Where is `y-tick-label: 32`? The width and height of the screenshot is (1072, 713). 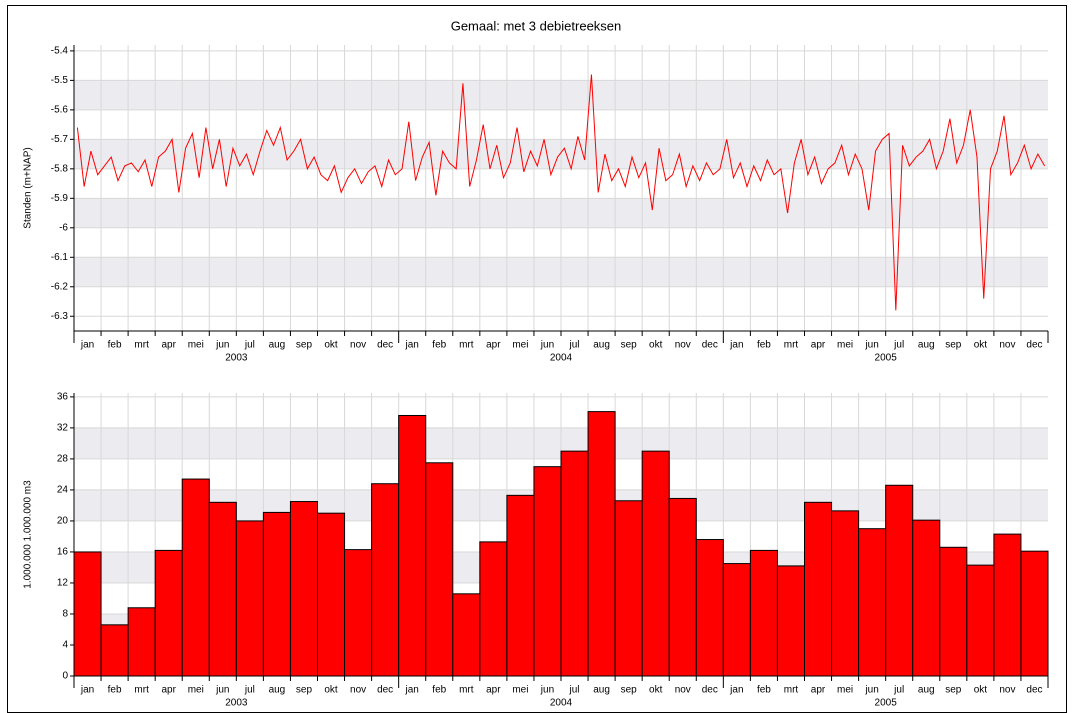 y-tick-label: 32 is located at coordinates (63, 428).